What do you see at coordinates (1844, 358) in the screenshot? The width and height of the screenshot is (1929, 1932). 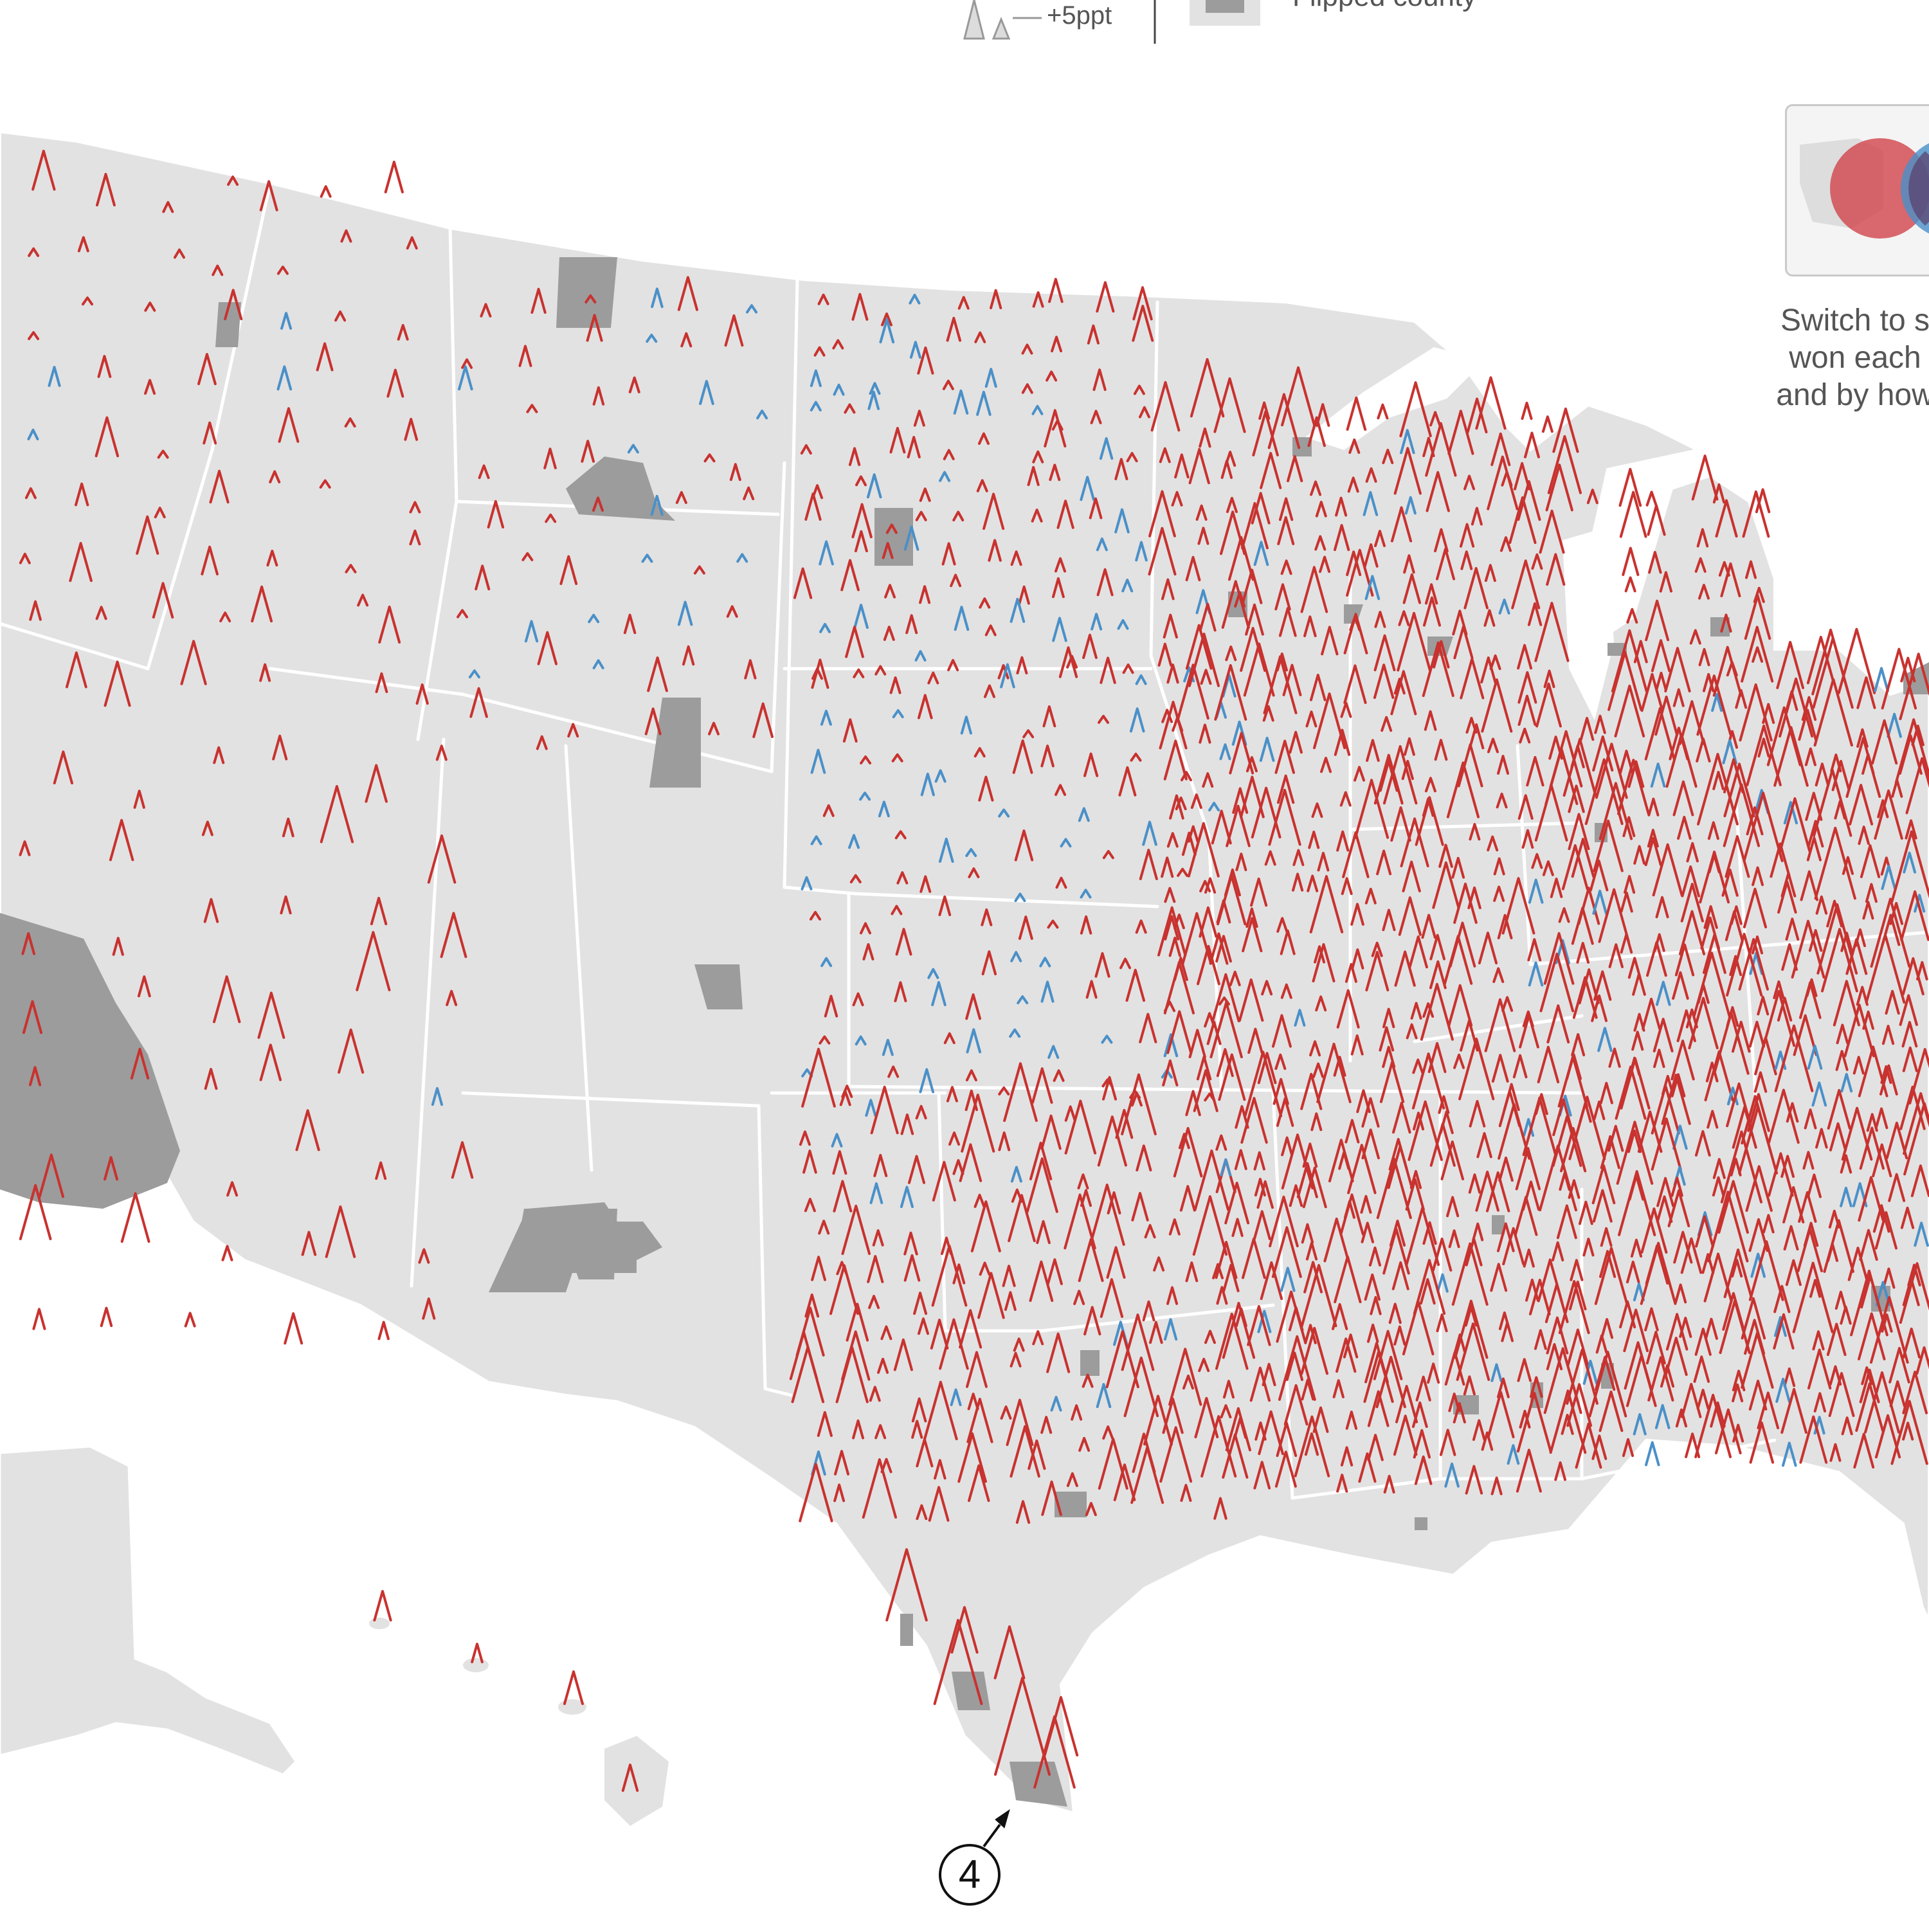 I see `switch-view-caption: Switch to s won each and by how` at bounding box center [1844, 358].